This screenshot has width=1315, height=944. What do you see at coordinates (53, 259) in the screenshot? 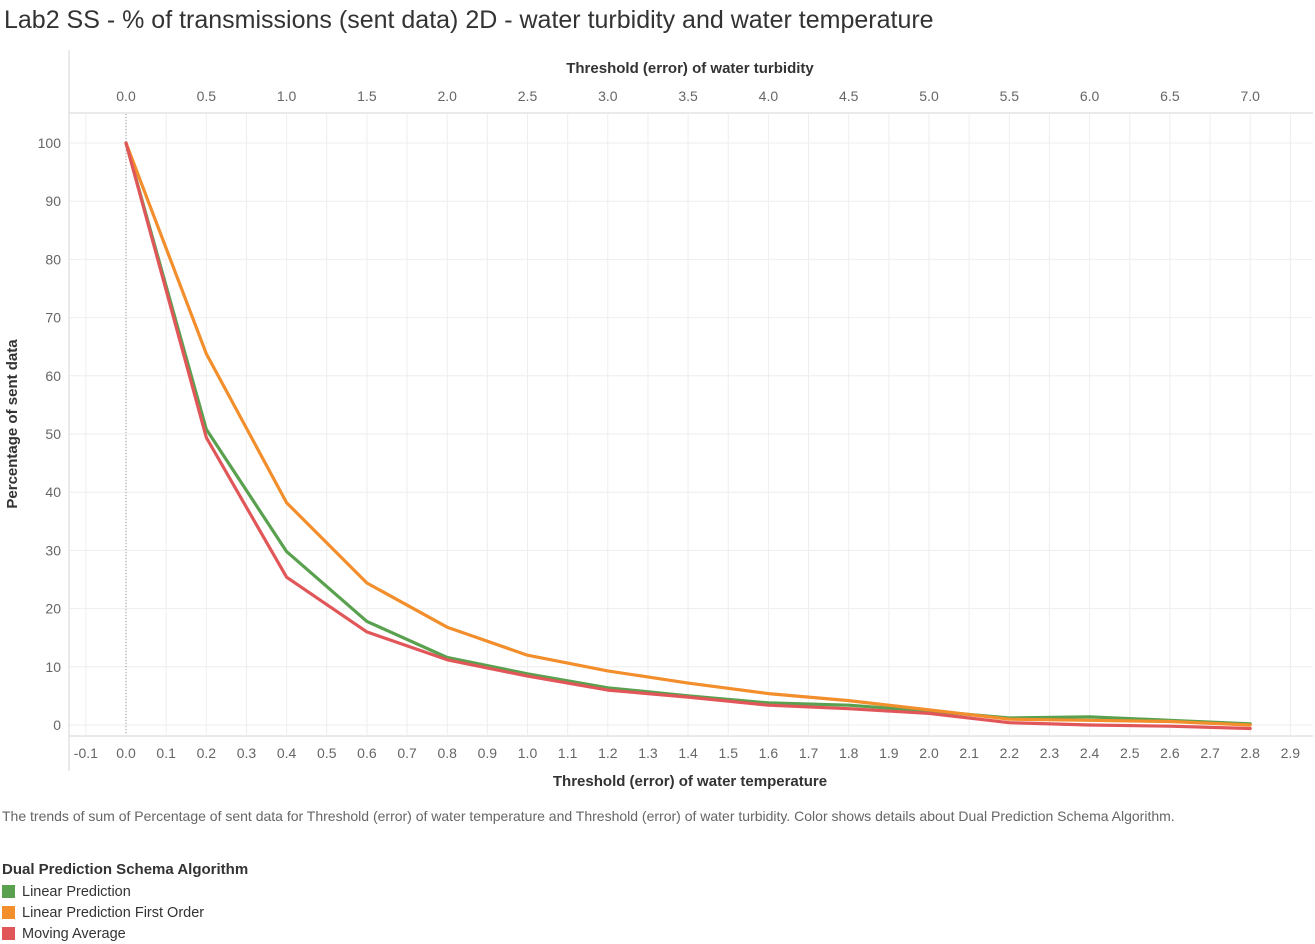
I see `y-tick-label: 80` at bounding box center [53, 259].